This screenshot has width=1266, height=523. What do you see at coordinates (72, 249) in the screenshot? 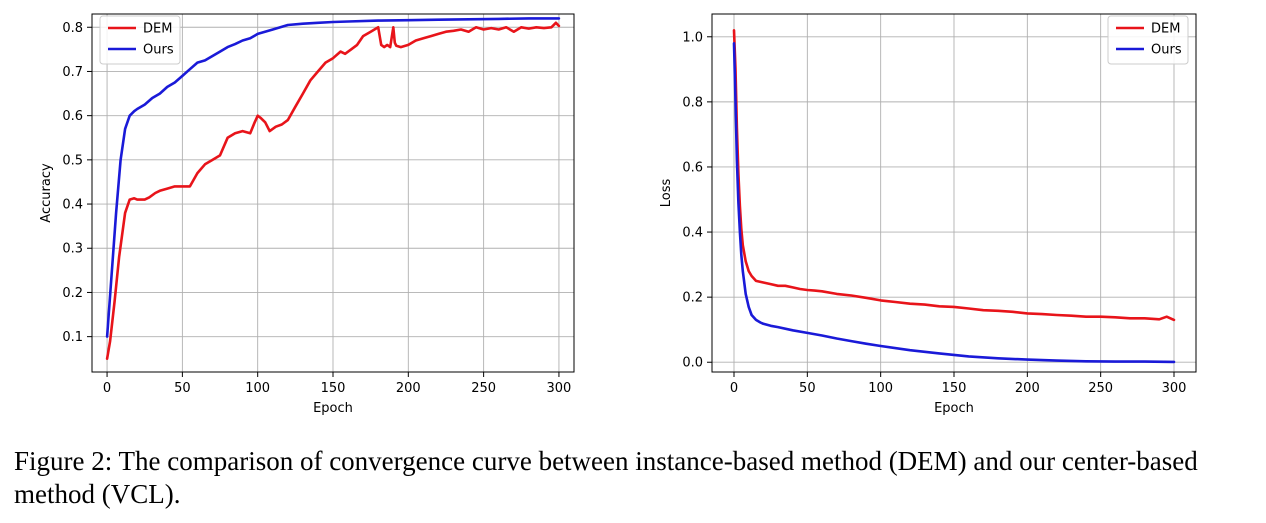
I see `accuracy-y-tick-label: 0.3` at bounding box center [72, 249].